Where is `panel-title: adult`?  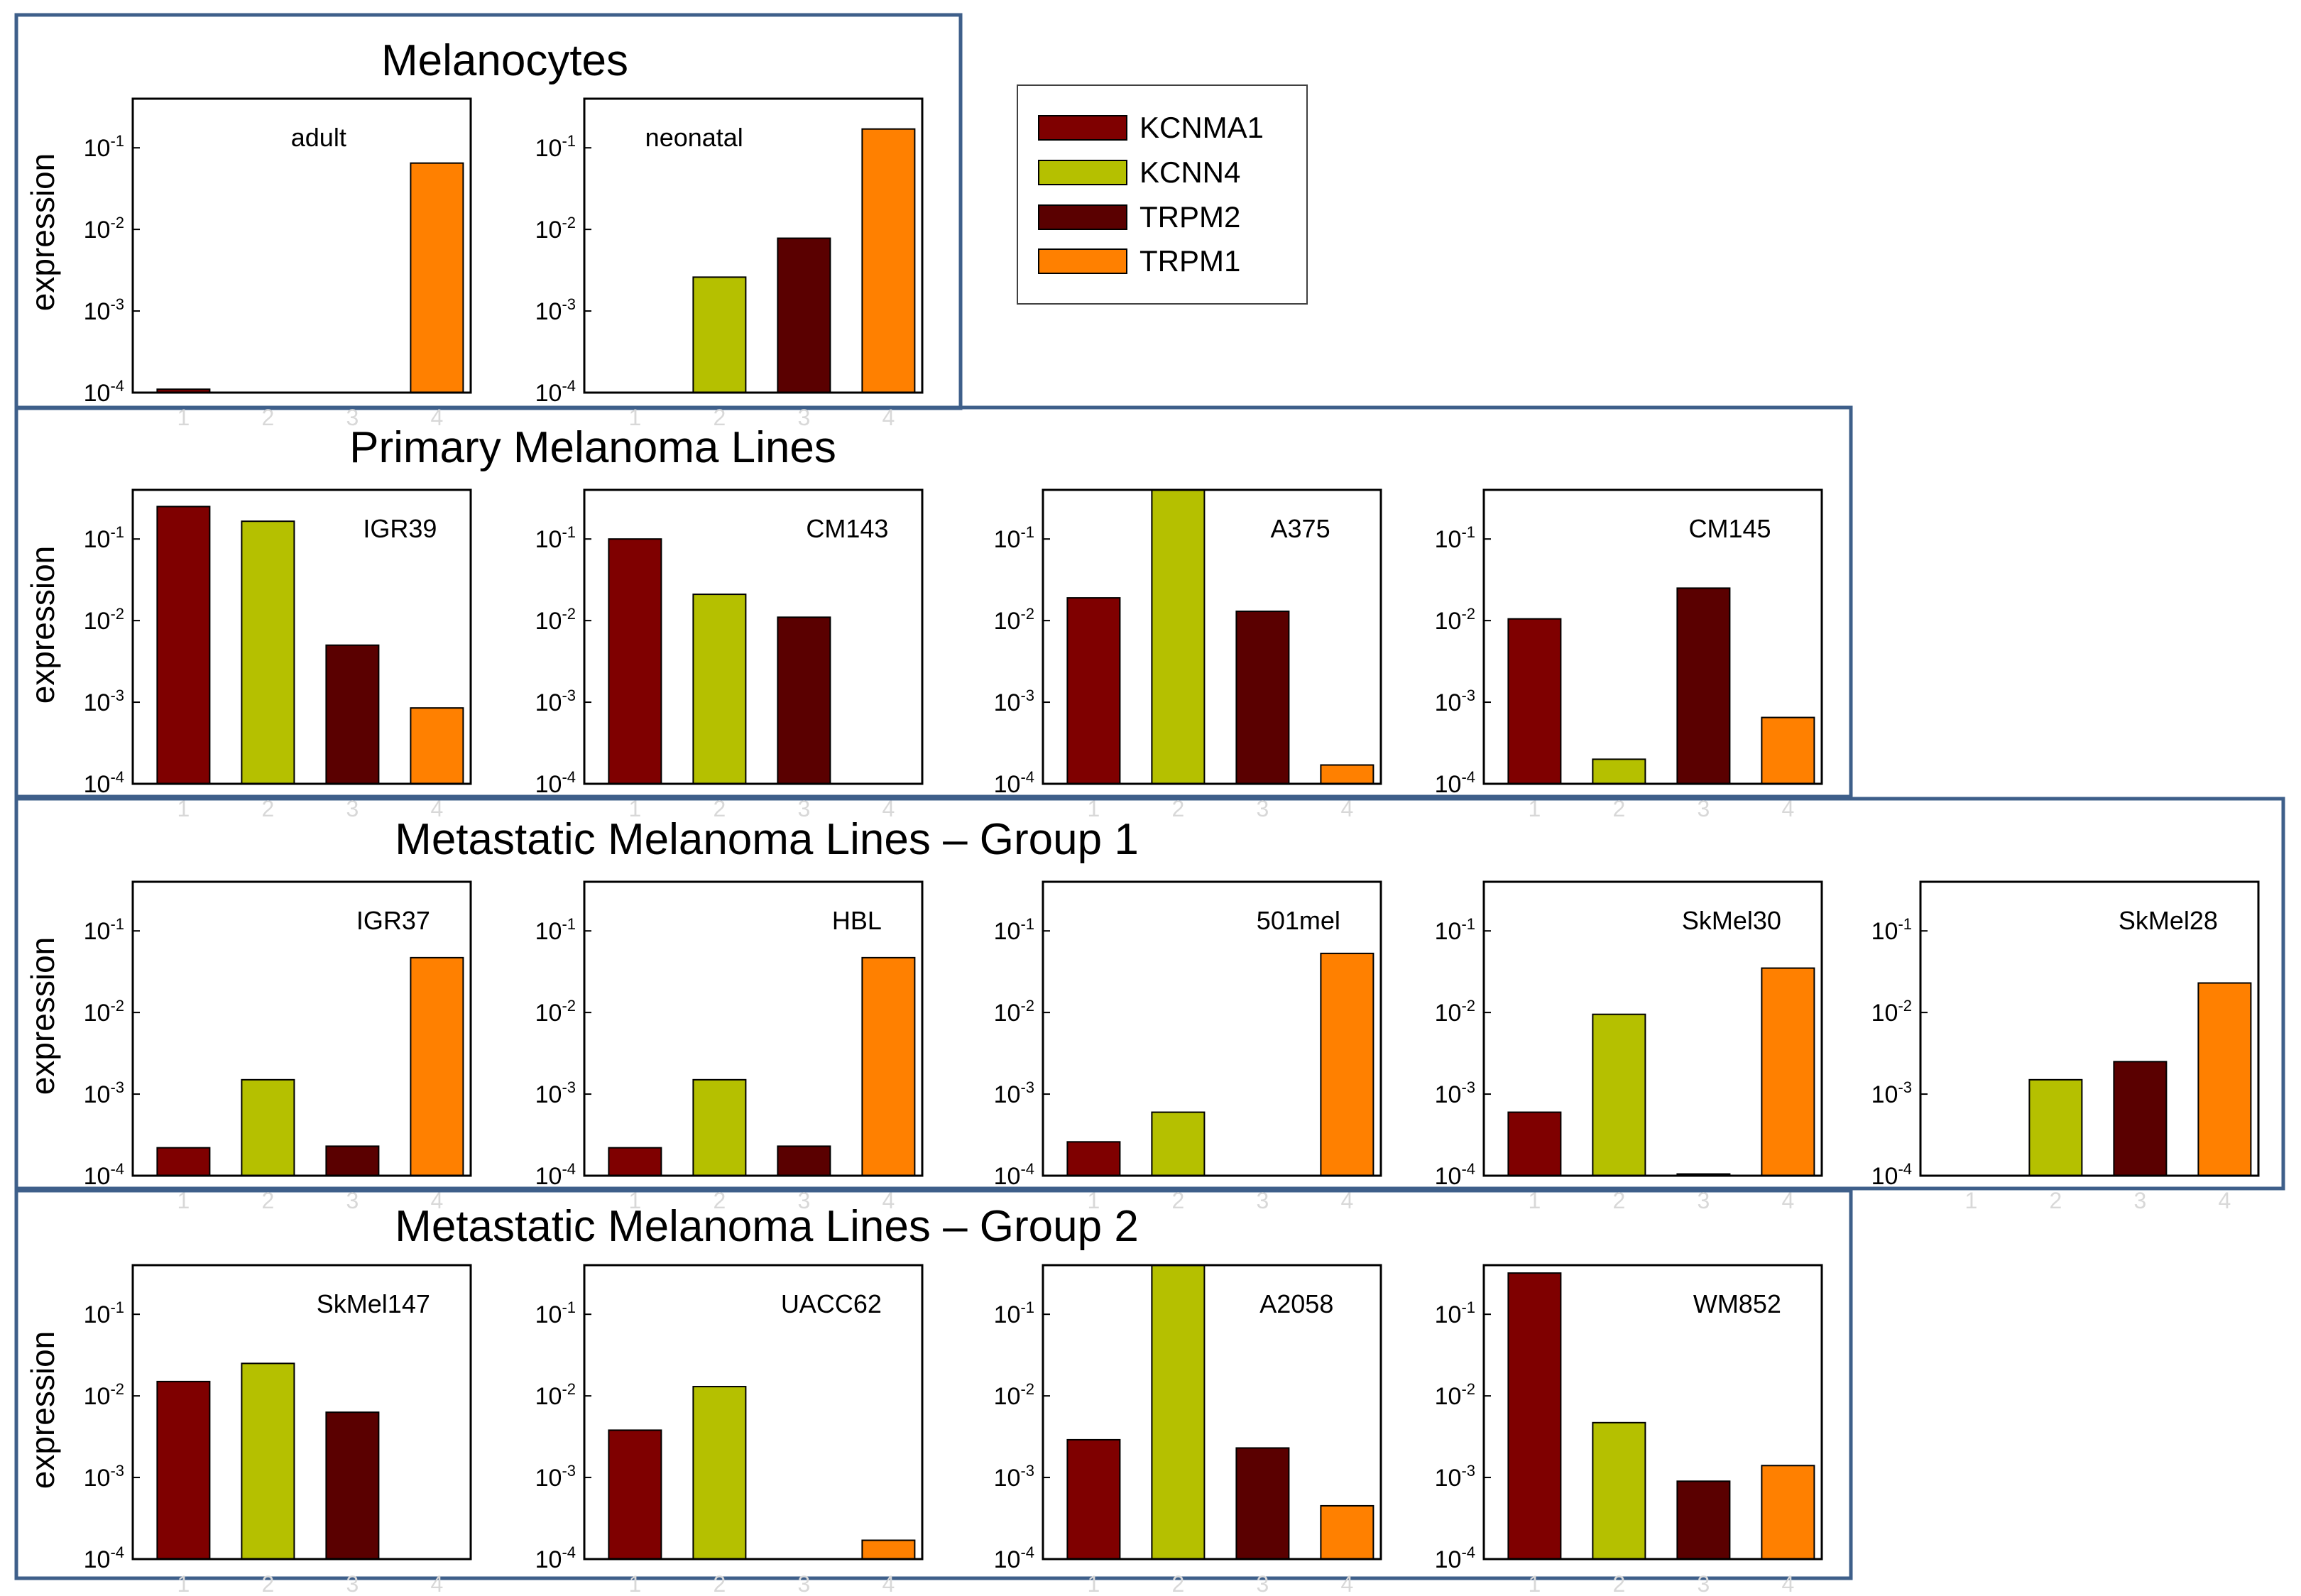
panel-title: adult is located at coordinates (318, 137).